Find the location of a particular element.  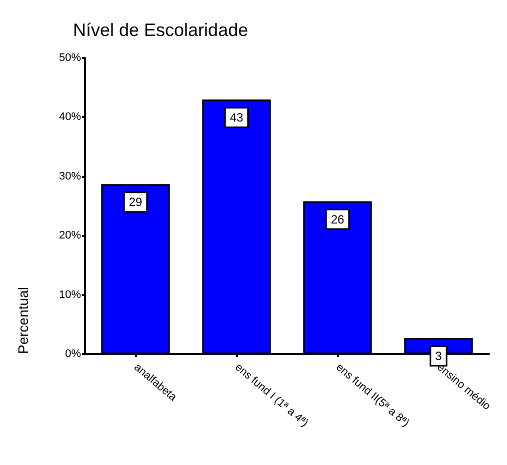

y-tick-label: 30% is located at coordinates (70, 176).